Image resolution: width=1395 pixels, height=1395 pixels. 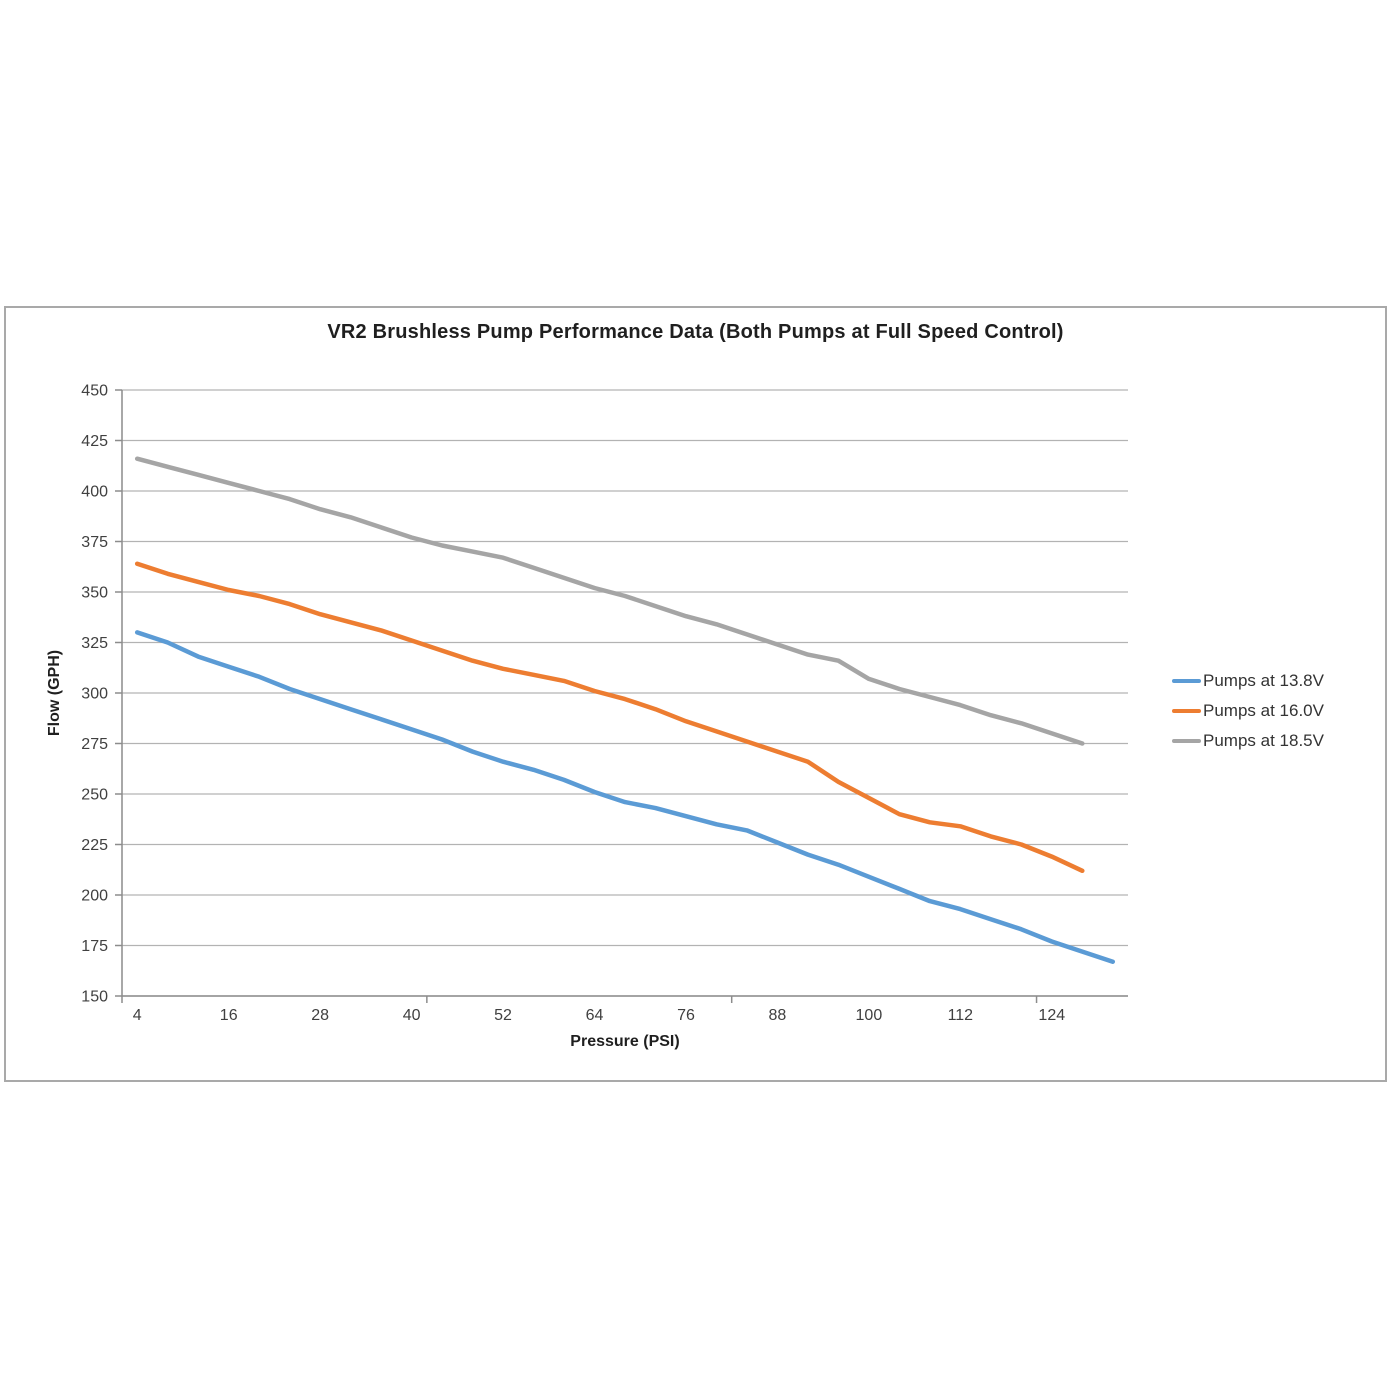 I want to click on legend-label: Pumps at 16.0V, so click(x=1263, y=710).